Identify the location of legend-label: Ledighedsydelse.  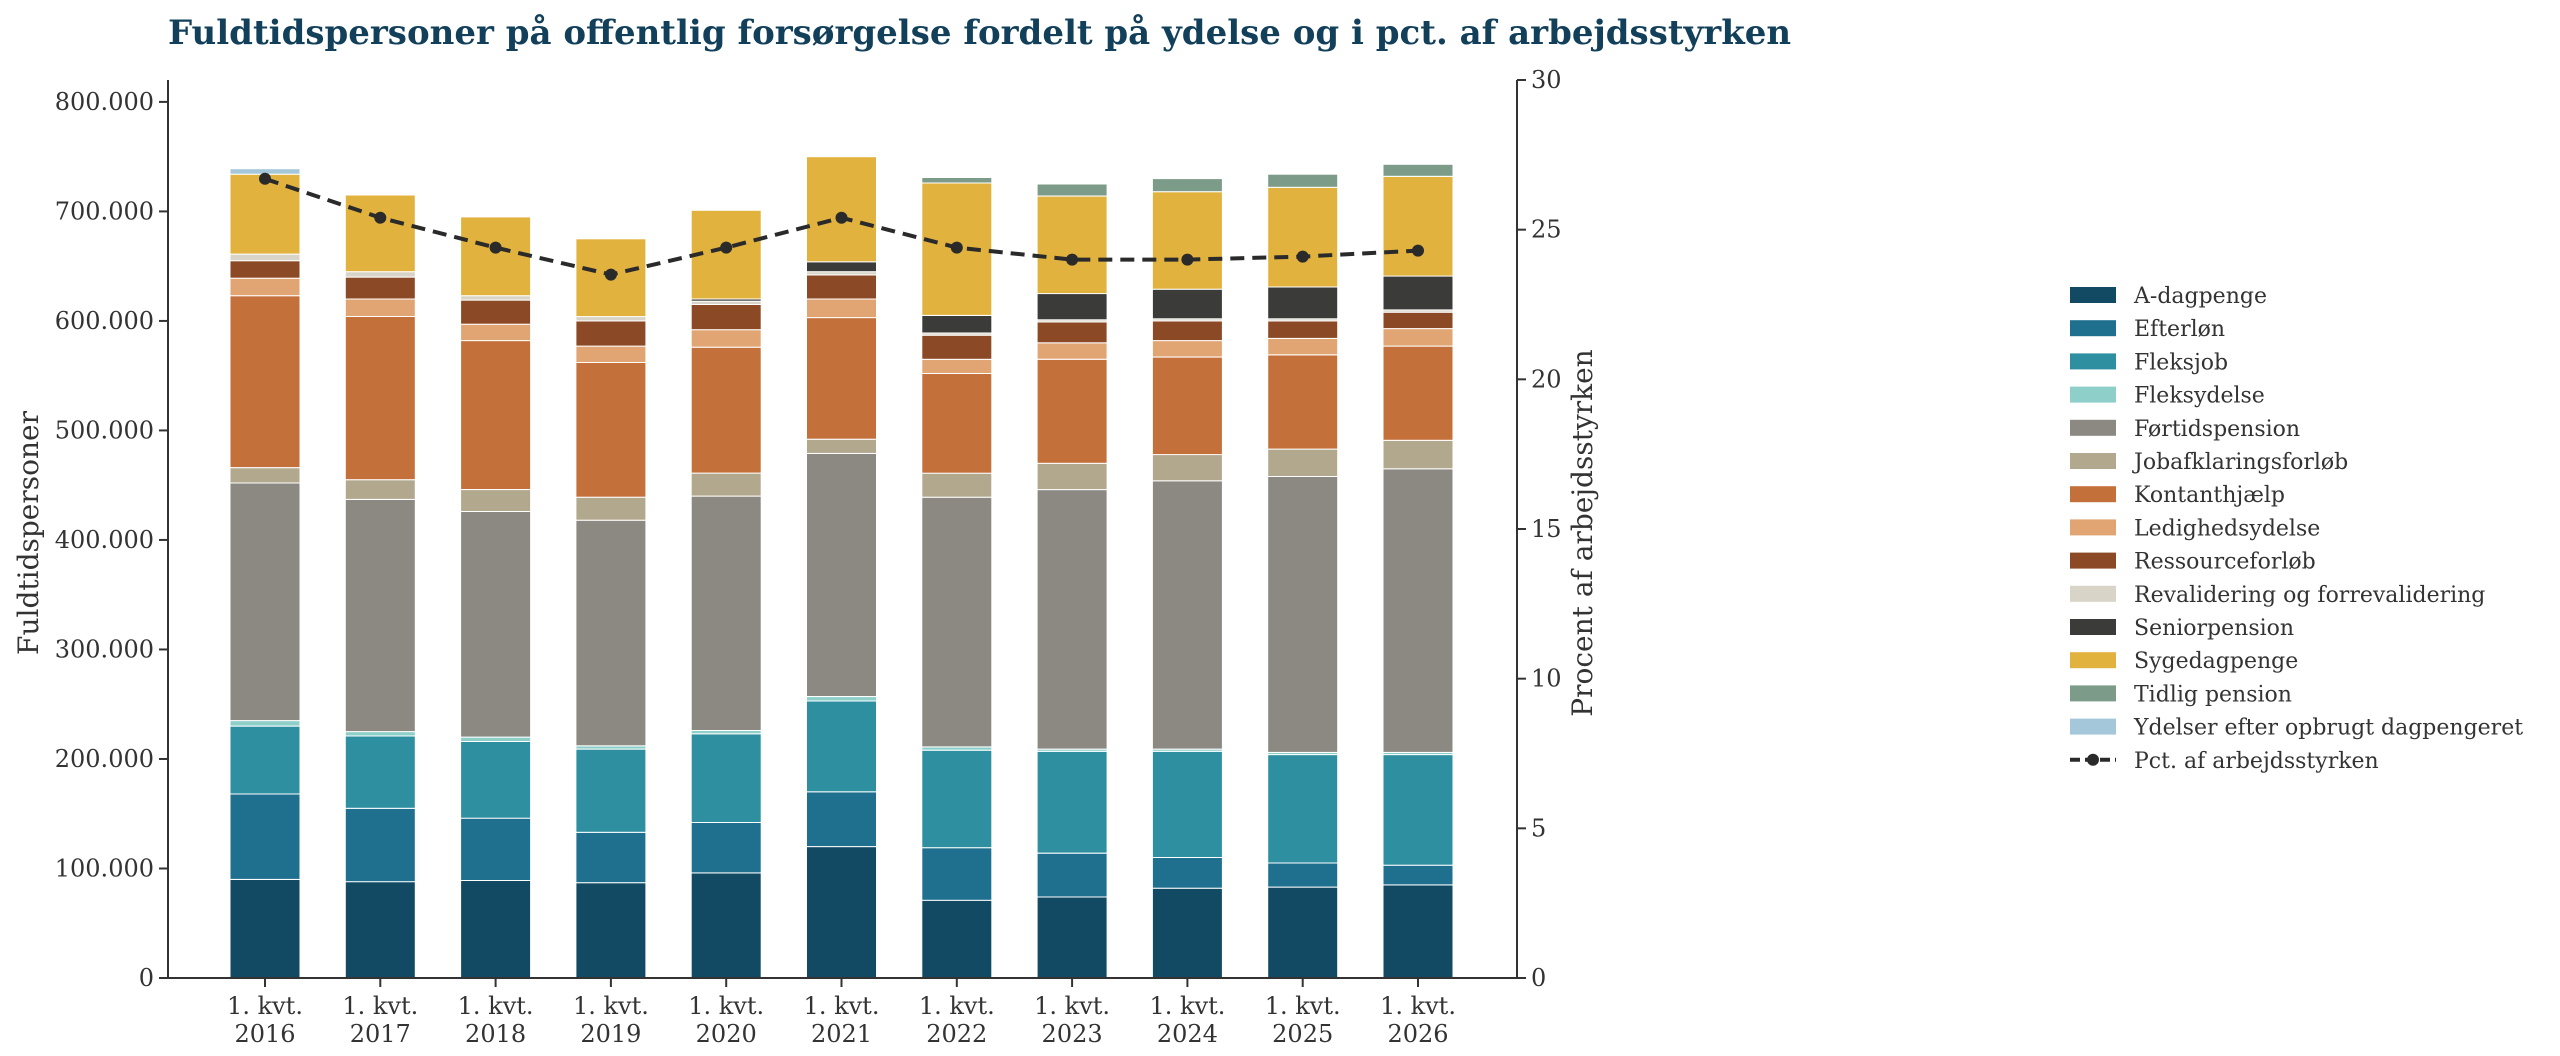
(2227, 528).